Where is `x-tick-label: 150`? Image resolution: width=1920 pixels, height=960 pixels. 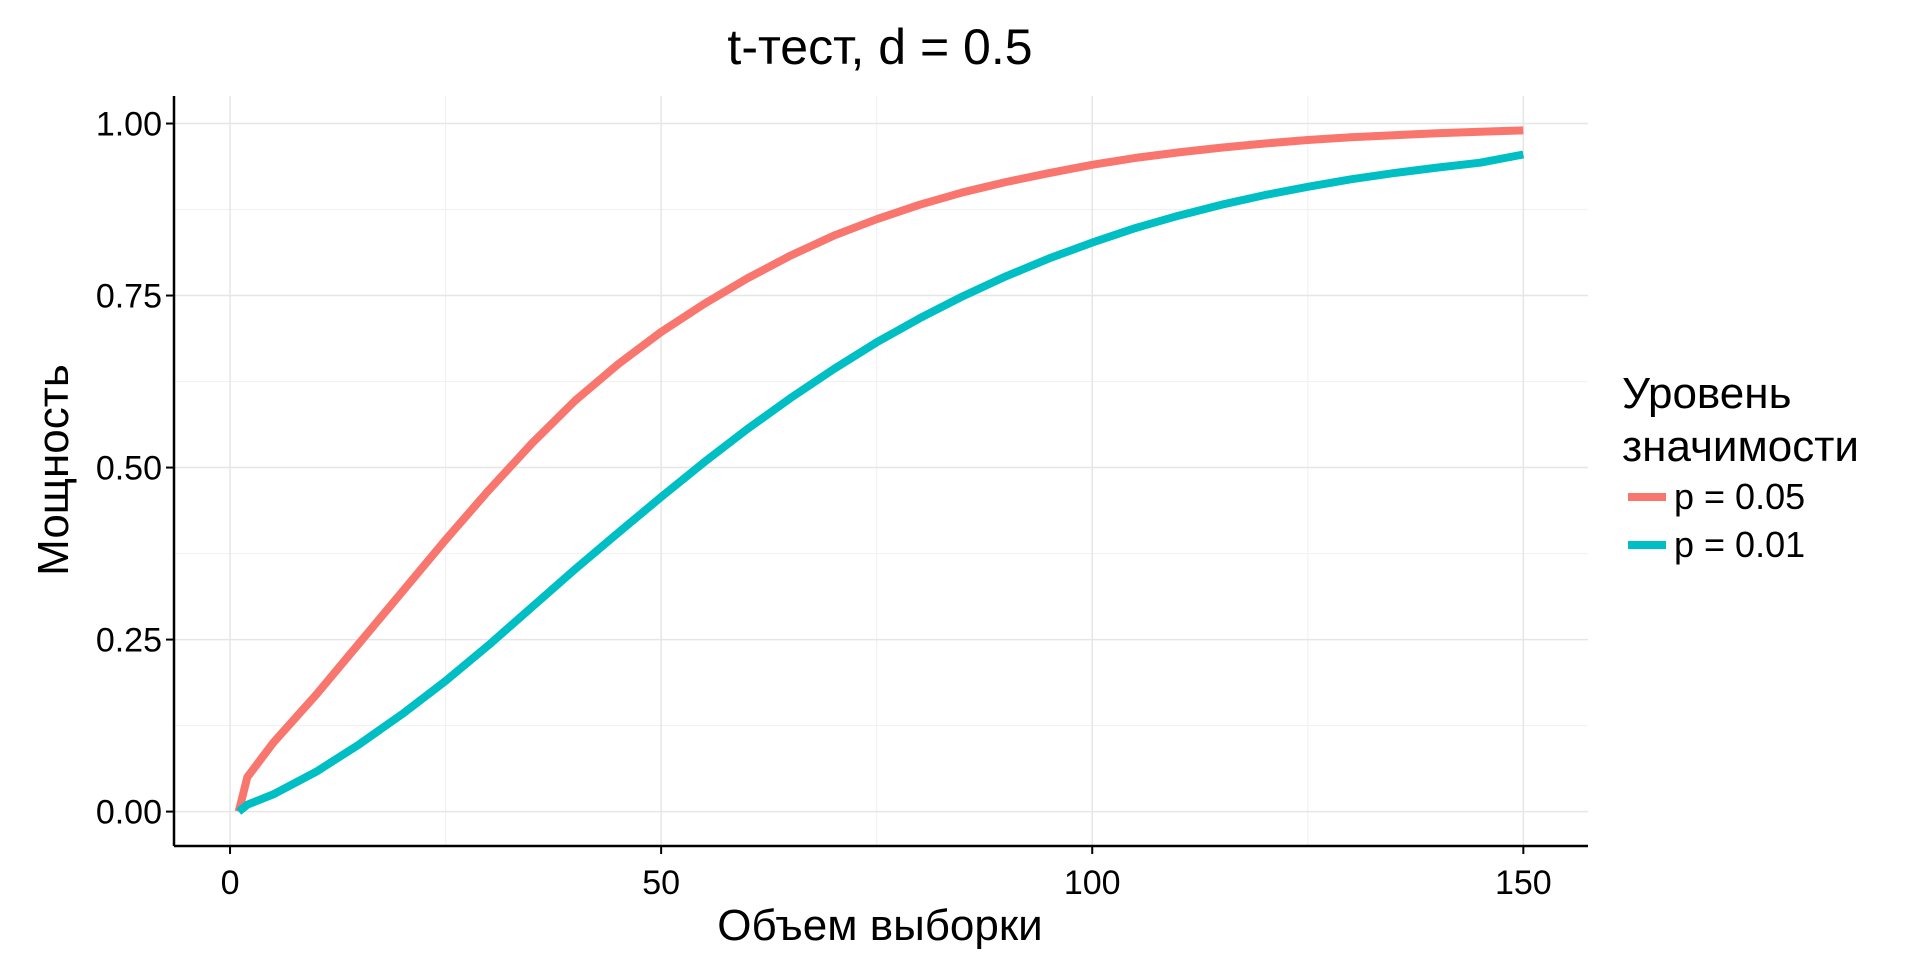 x-tick-label: 150 is located at coordinates (1523, 883).